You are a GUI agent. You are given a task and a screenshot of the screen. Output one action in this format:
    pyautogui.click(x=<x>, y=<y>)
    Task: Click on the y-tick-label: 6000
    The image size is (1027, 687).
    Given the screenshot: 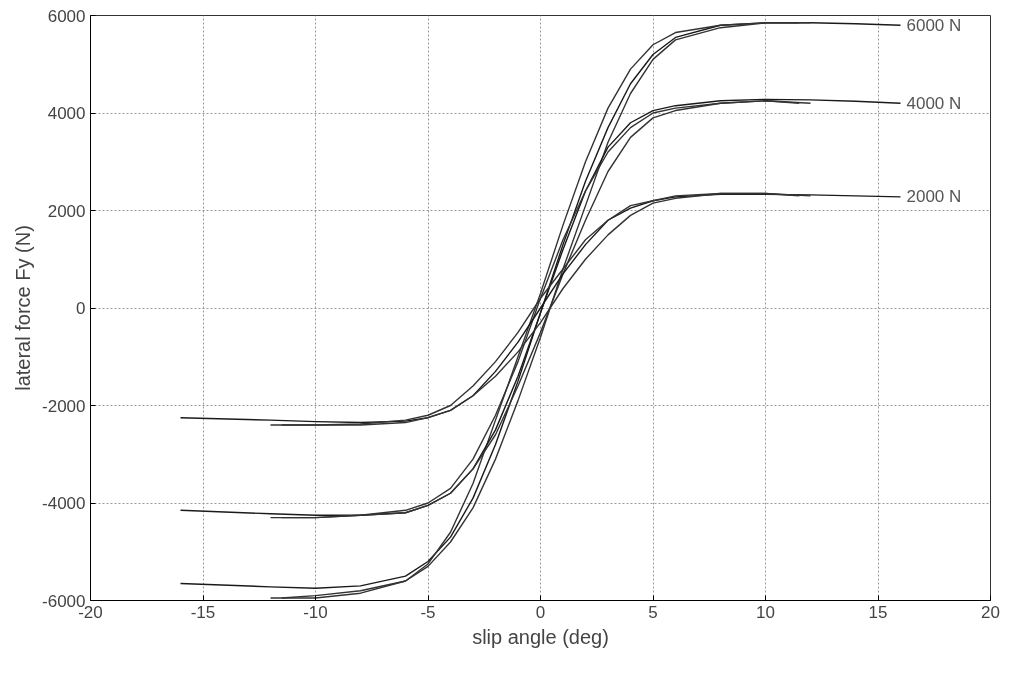 What is the action you would take?
    pyautogui.click(x=66, y=16)
    